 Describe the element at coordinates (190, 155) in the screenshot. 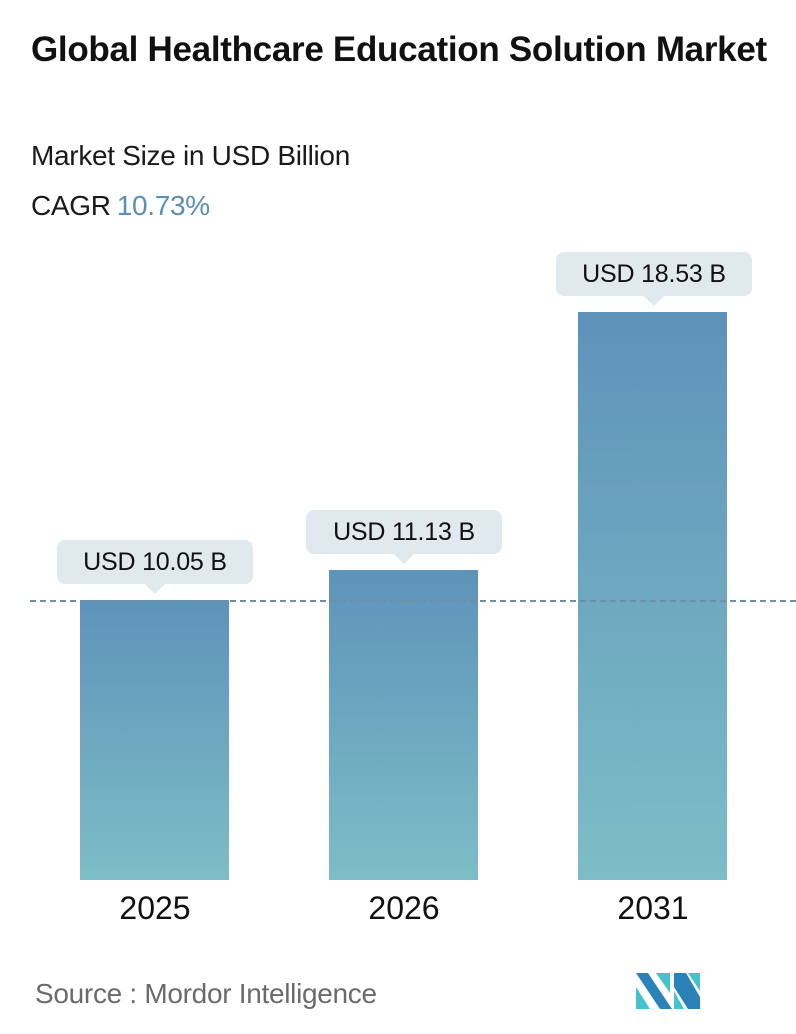

I see `chart-subtitle: Market Size in USD Billion` at that location.